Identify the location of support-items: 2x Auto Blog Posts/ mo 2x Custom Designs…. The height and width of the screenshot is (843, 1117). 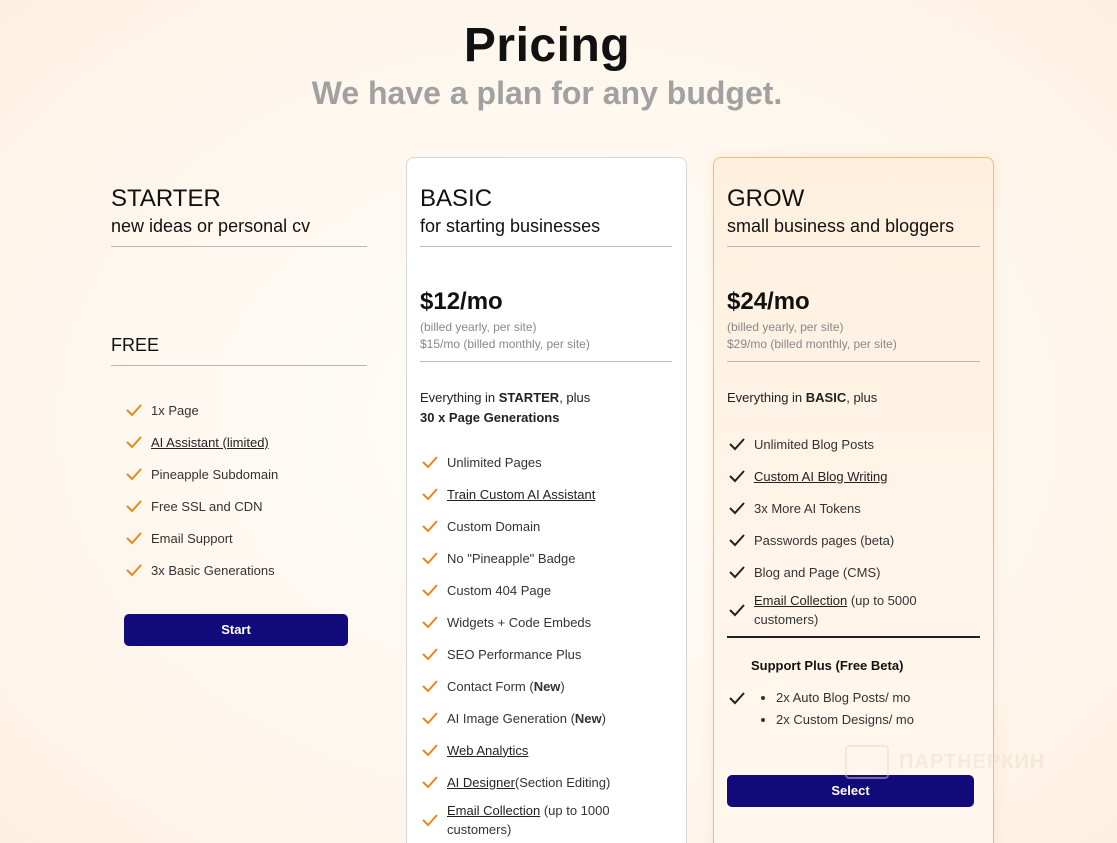
(845, 709).